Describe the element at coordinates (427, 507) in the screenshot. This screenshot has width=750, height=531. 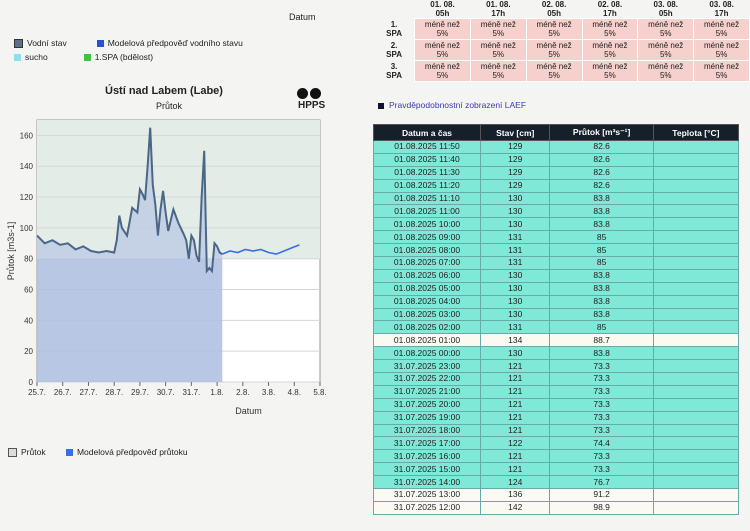
I see `datetime-cell: 31.07.2025 12:00` at that location.